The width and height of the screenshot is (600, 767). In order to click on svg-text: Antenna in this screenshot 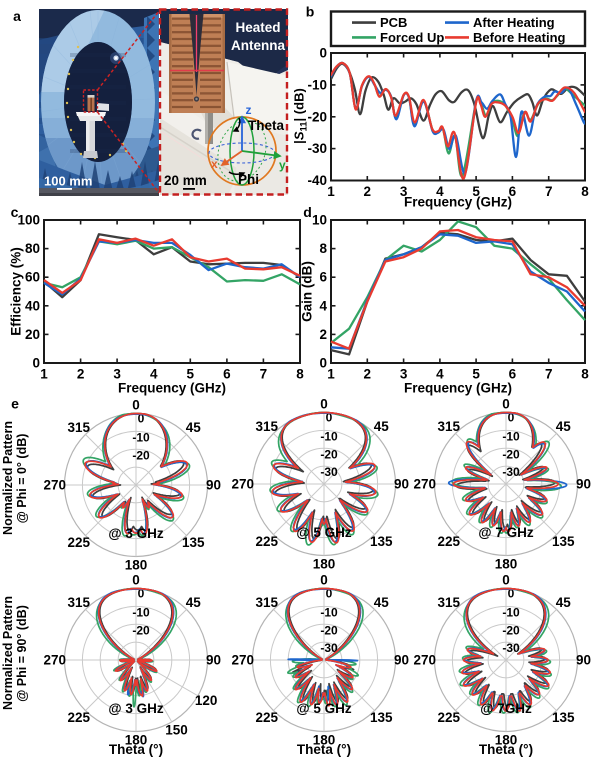, I will do `click(258, 45)`.